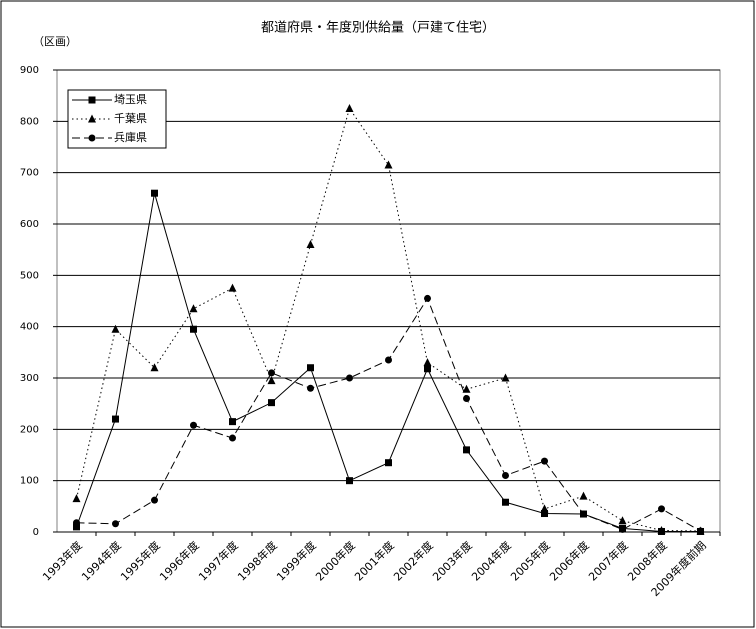 The image size is (756, 629). I want to click on y-tick-label: 600, so click(29, 224).